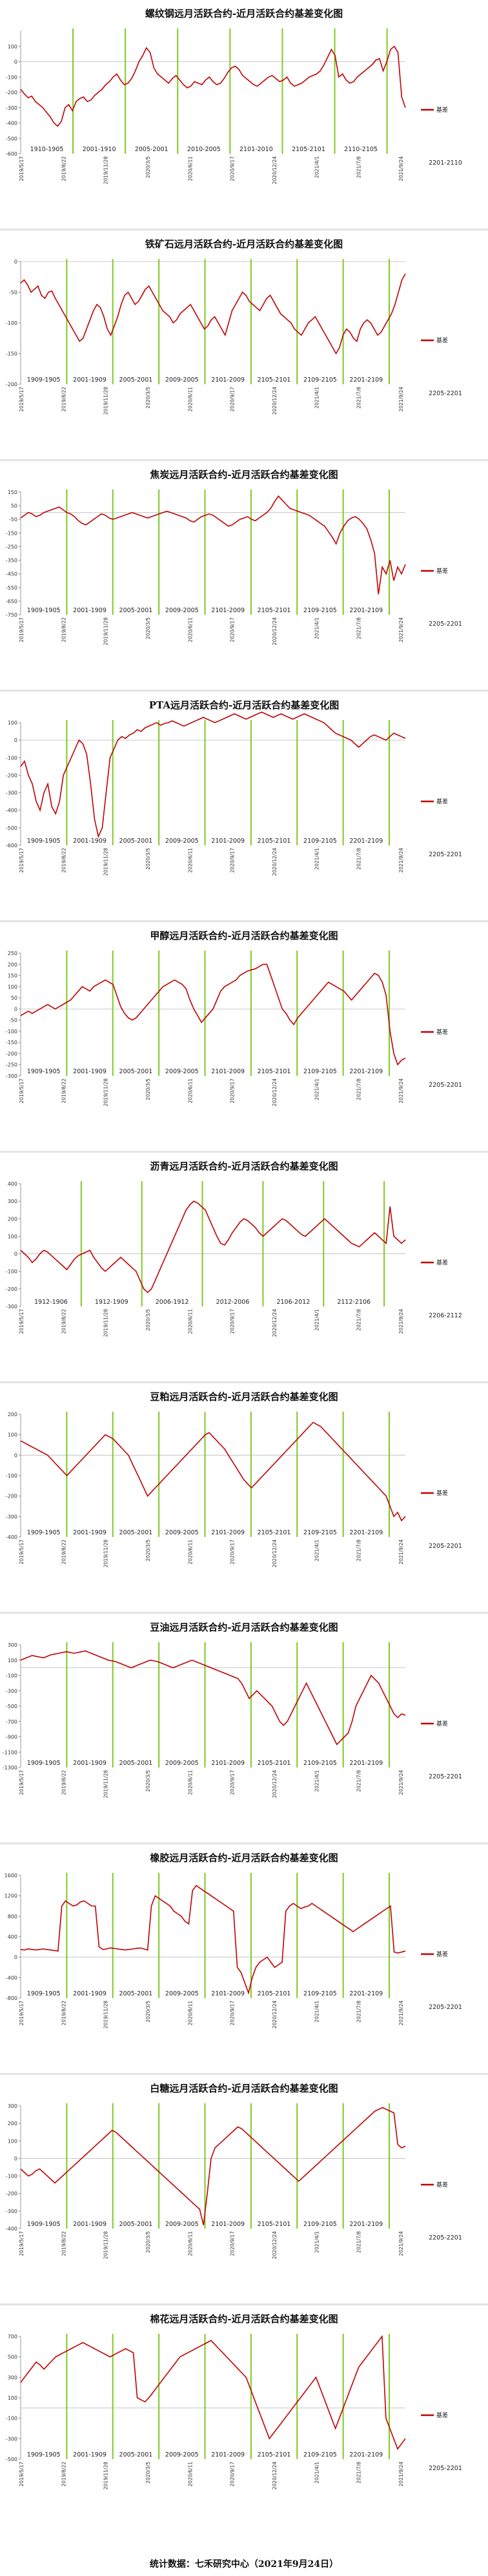 This screenshot has width=488, height=2576. What do you see at coordinates (11, 601) in the screenshot?
I see `y-tick-label: -650` at bounding box center [11, 601].